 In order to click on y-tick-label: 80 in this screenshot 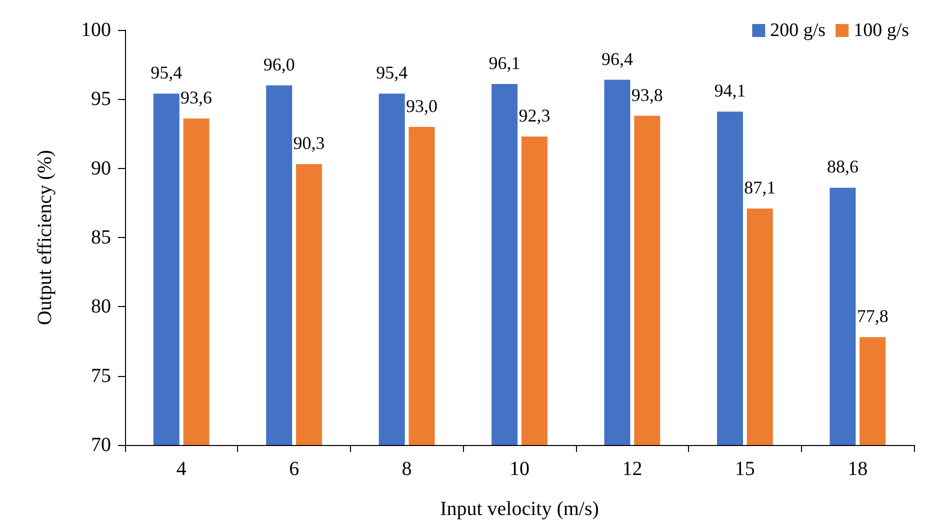, I will do `click(101, 307)`.